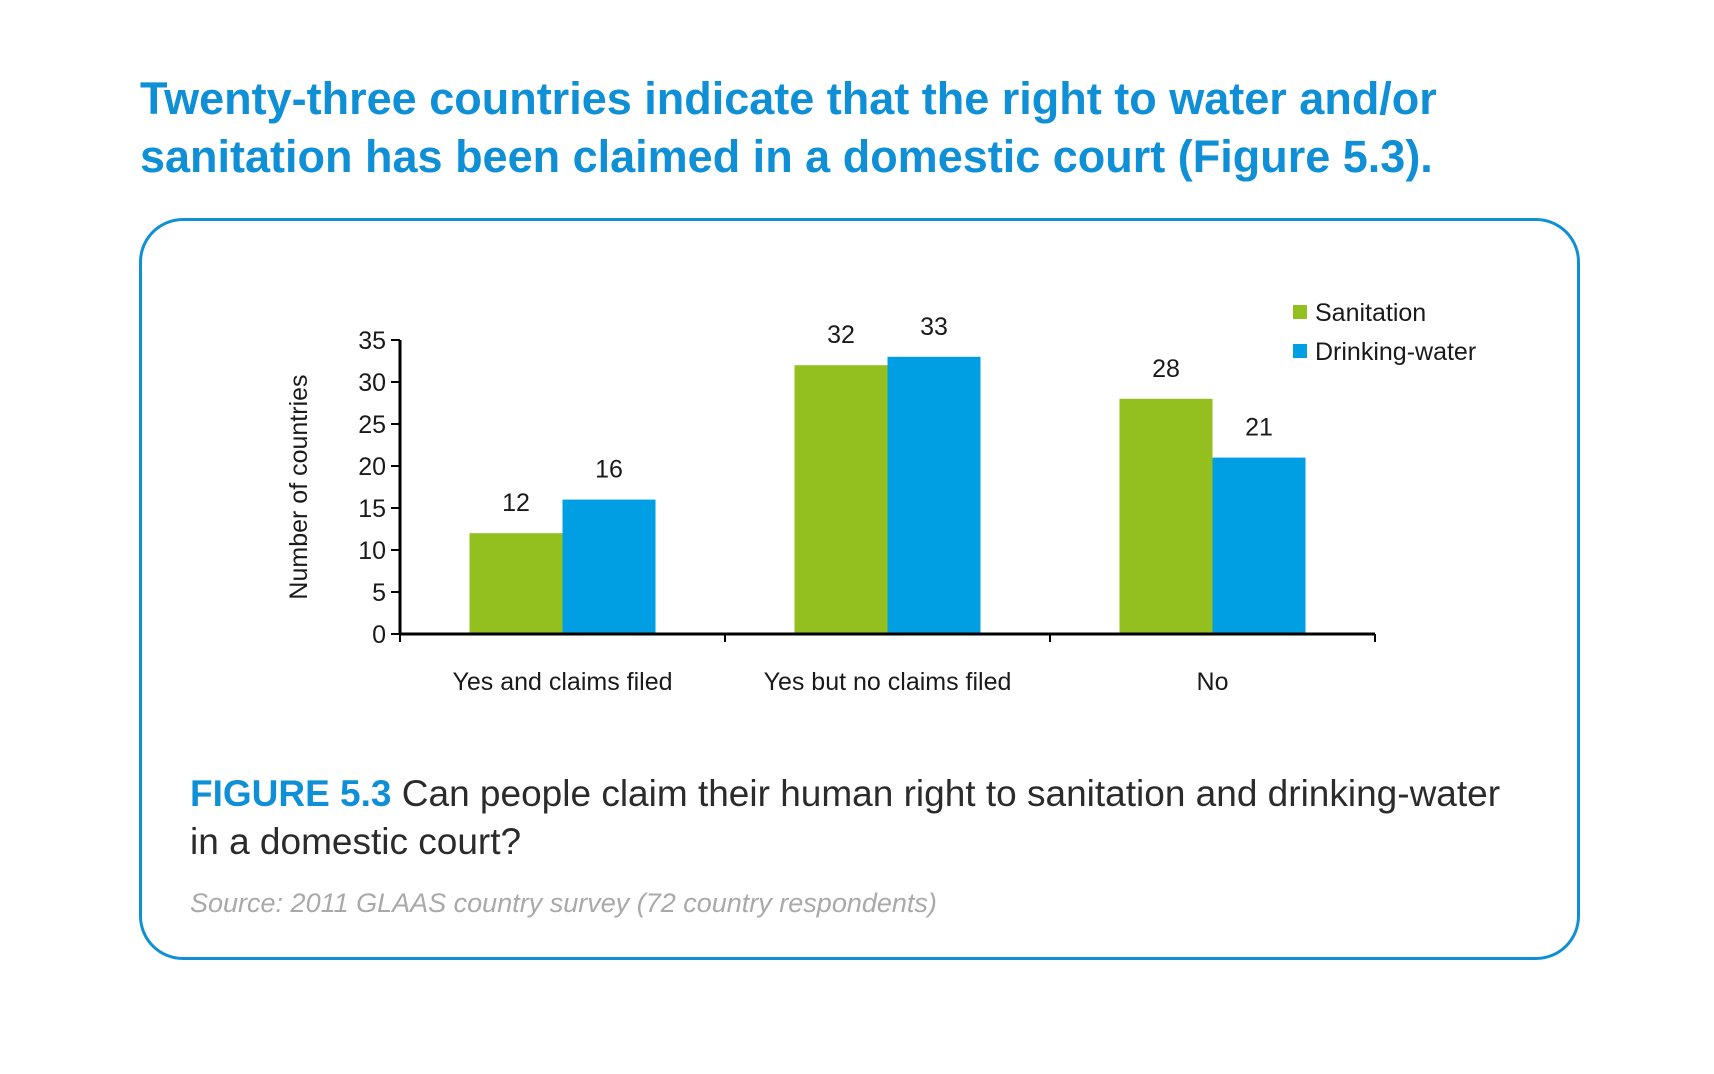  I want to click on y-axis-title: Number of countries, so click(299, 486).